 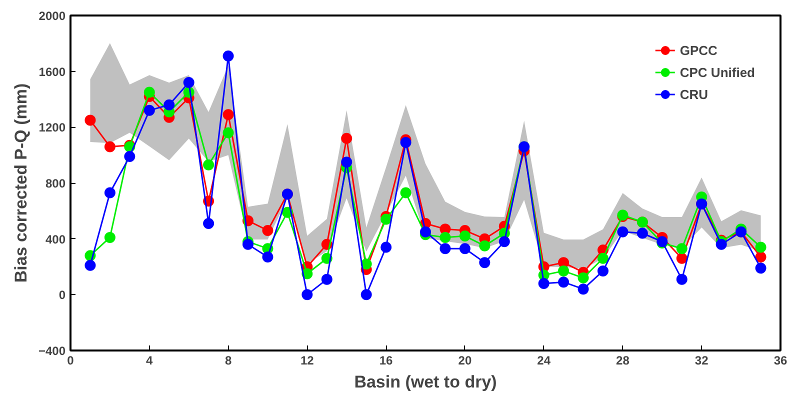 I want to click on y-axis-title: Bias corrected P-Q (mm), so click(x=20, y=183).